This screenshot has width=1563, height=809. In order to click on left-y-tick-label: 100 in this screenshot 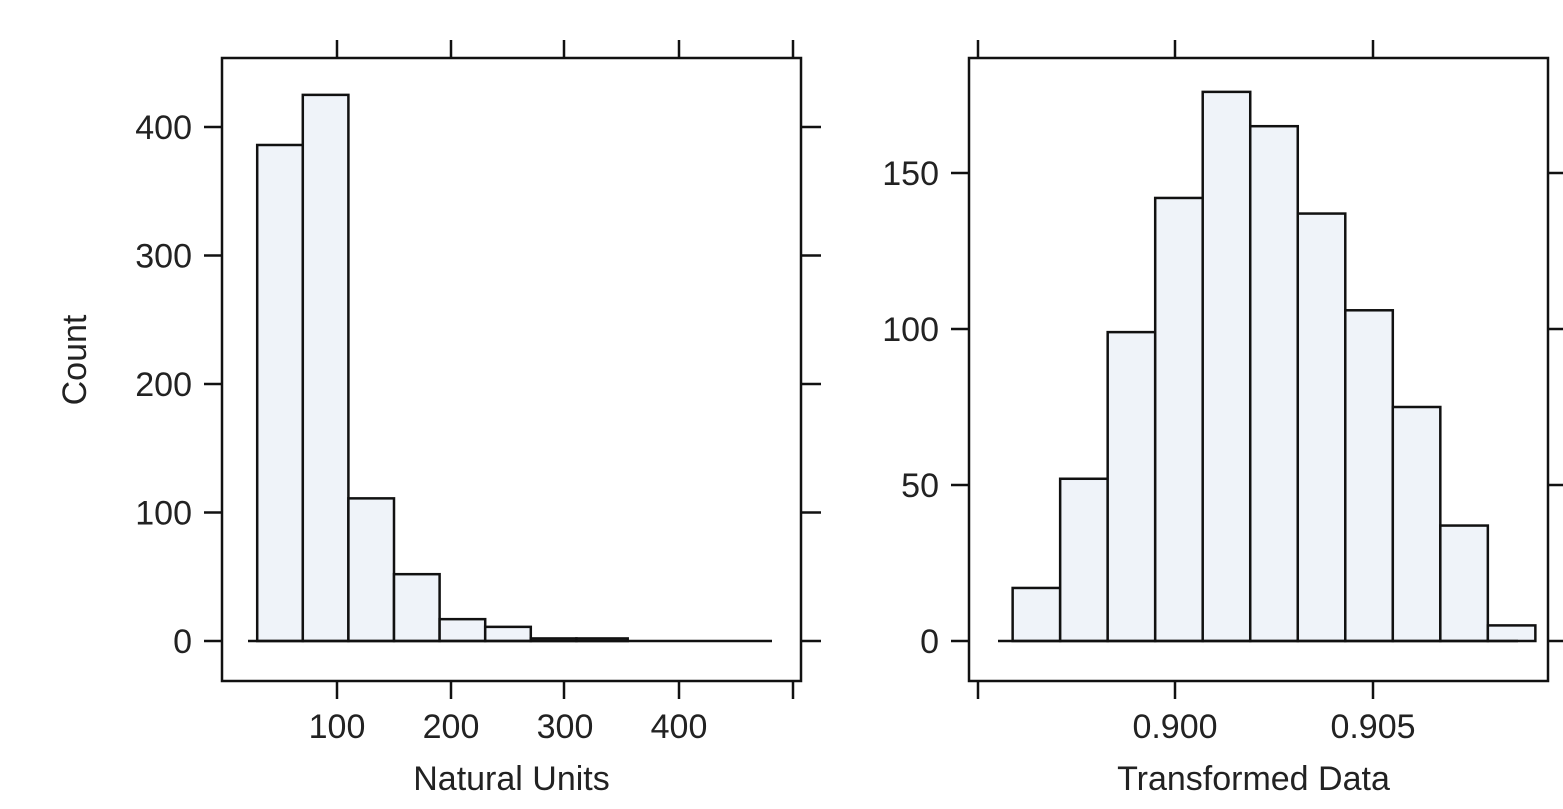, I will do `click(163, 514)`.